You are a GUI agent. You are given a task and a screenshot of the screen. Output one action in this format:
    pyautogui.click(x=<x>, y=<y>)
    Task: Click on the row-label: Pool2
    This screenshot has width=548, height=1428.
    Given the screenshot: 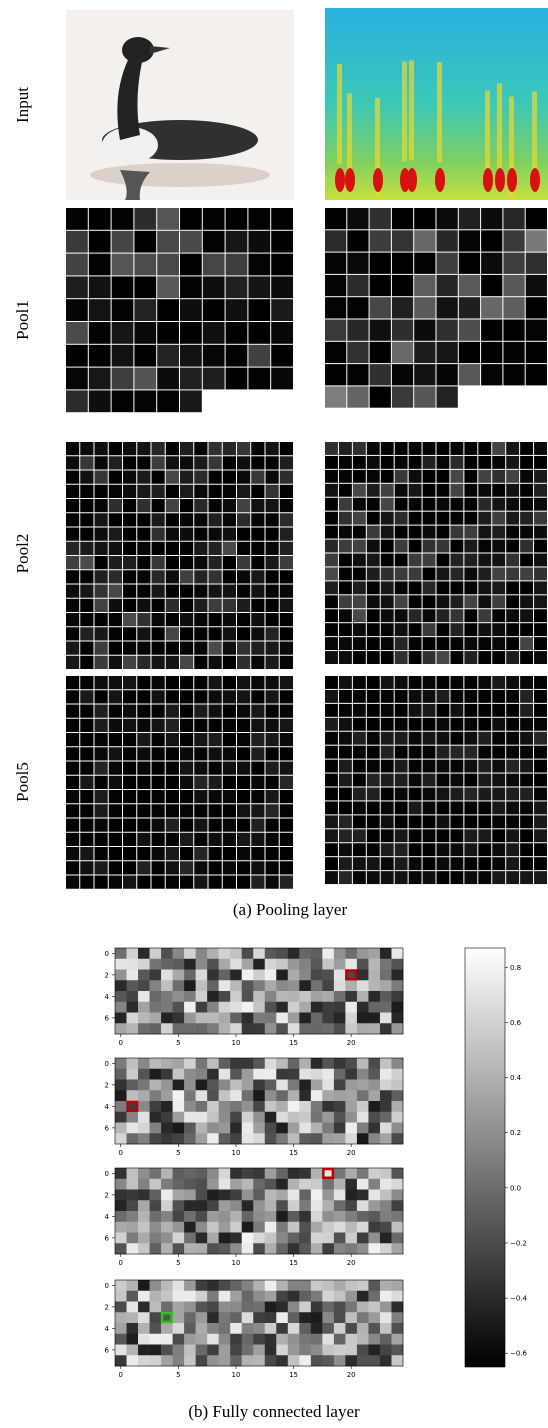 What is the action you would take?
    pyautogui.click(x=22, y=554)
    